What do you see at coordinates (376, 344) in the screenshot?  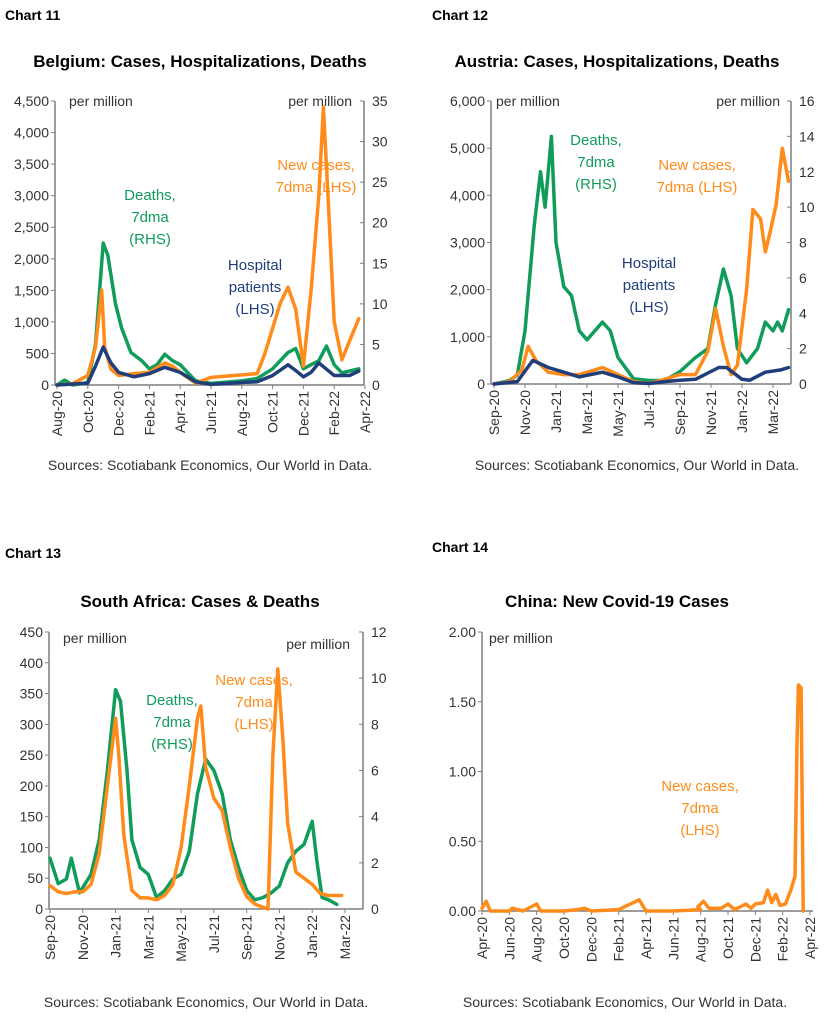 I see `y2-tick-label: 5` at bounding box center [376, 344].